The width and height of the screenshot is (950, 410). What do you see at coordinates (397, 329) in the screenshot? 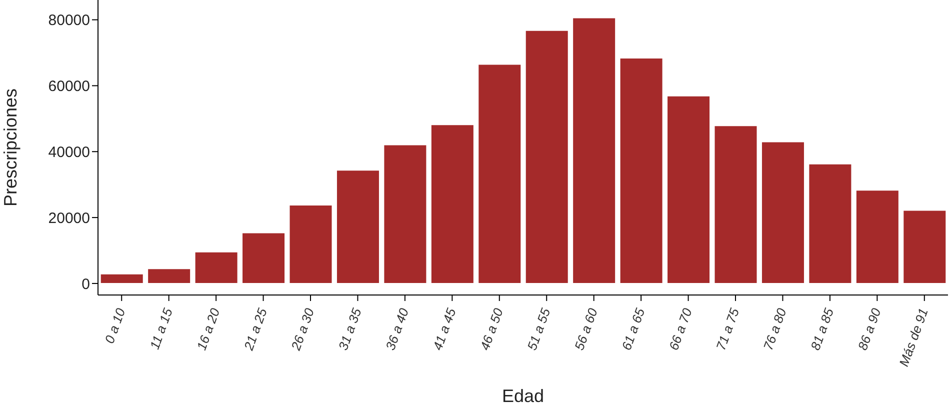
I see `x-tick-label: 36 a 40` at bounding box center [397, 329].